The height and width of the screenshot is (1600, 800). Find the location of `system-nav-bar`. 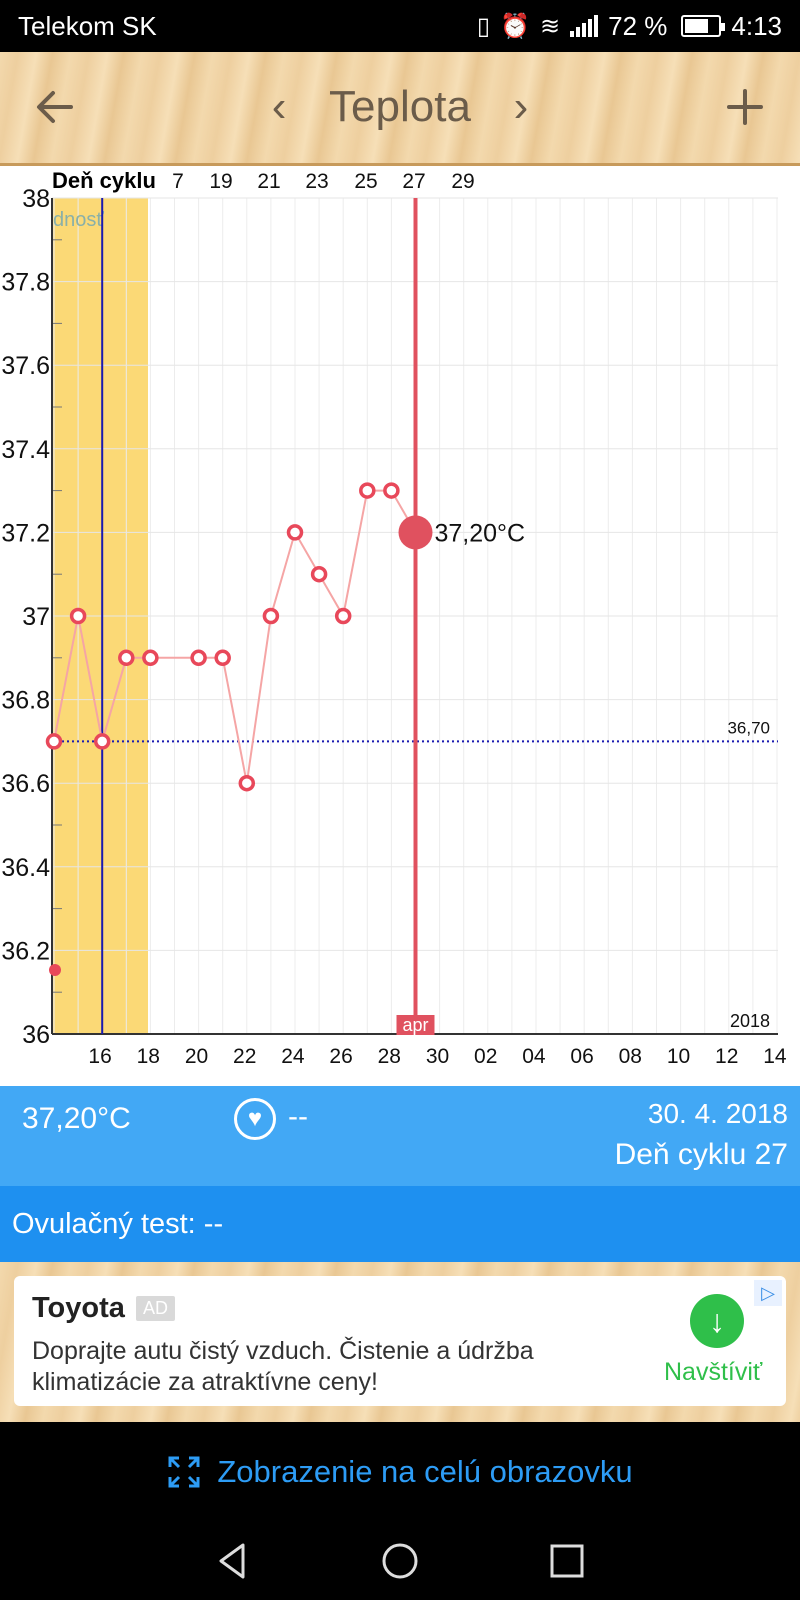

system-nav-bar is located at coordinates (400, 1561).